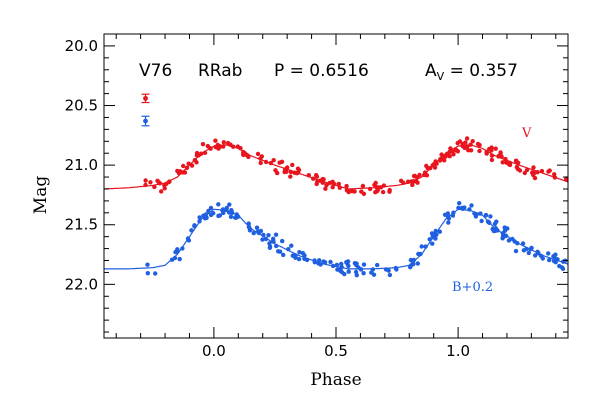  Describe the element at coordinates (81, 165) in the screenshot. I see `y-tick-label: 21.0` at that location.